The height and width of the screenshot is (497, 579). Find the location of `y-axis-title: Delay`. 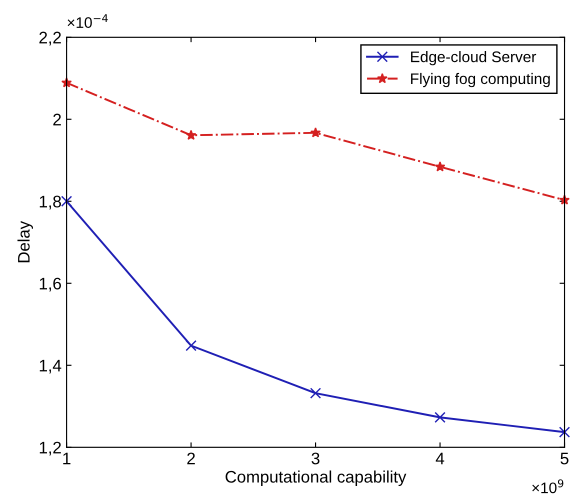

y-axis-title: Delay is located at coordinates (25, 241).